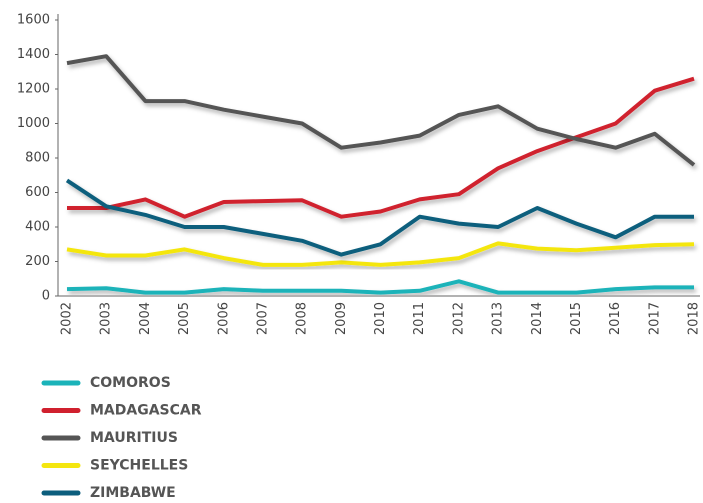 This screenshot has height=503, width=703. Describe the element at coordinates (134, 438) in the screenshot. I see `legend-label: MAURITIUS` at that location.